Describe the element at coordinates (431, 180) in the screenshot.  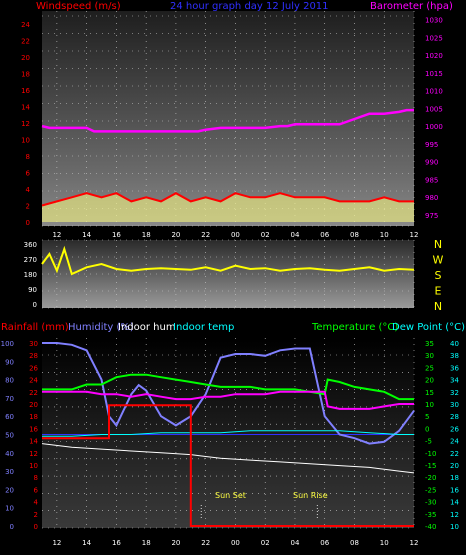
I see `barometer-tick-label: 985` at that location.